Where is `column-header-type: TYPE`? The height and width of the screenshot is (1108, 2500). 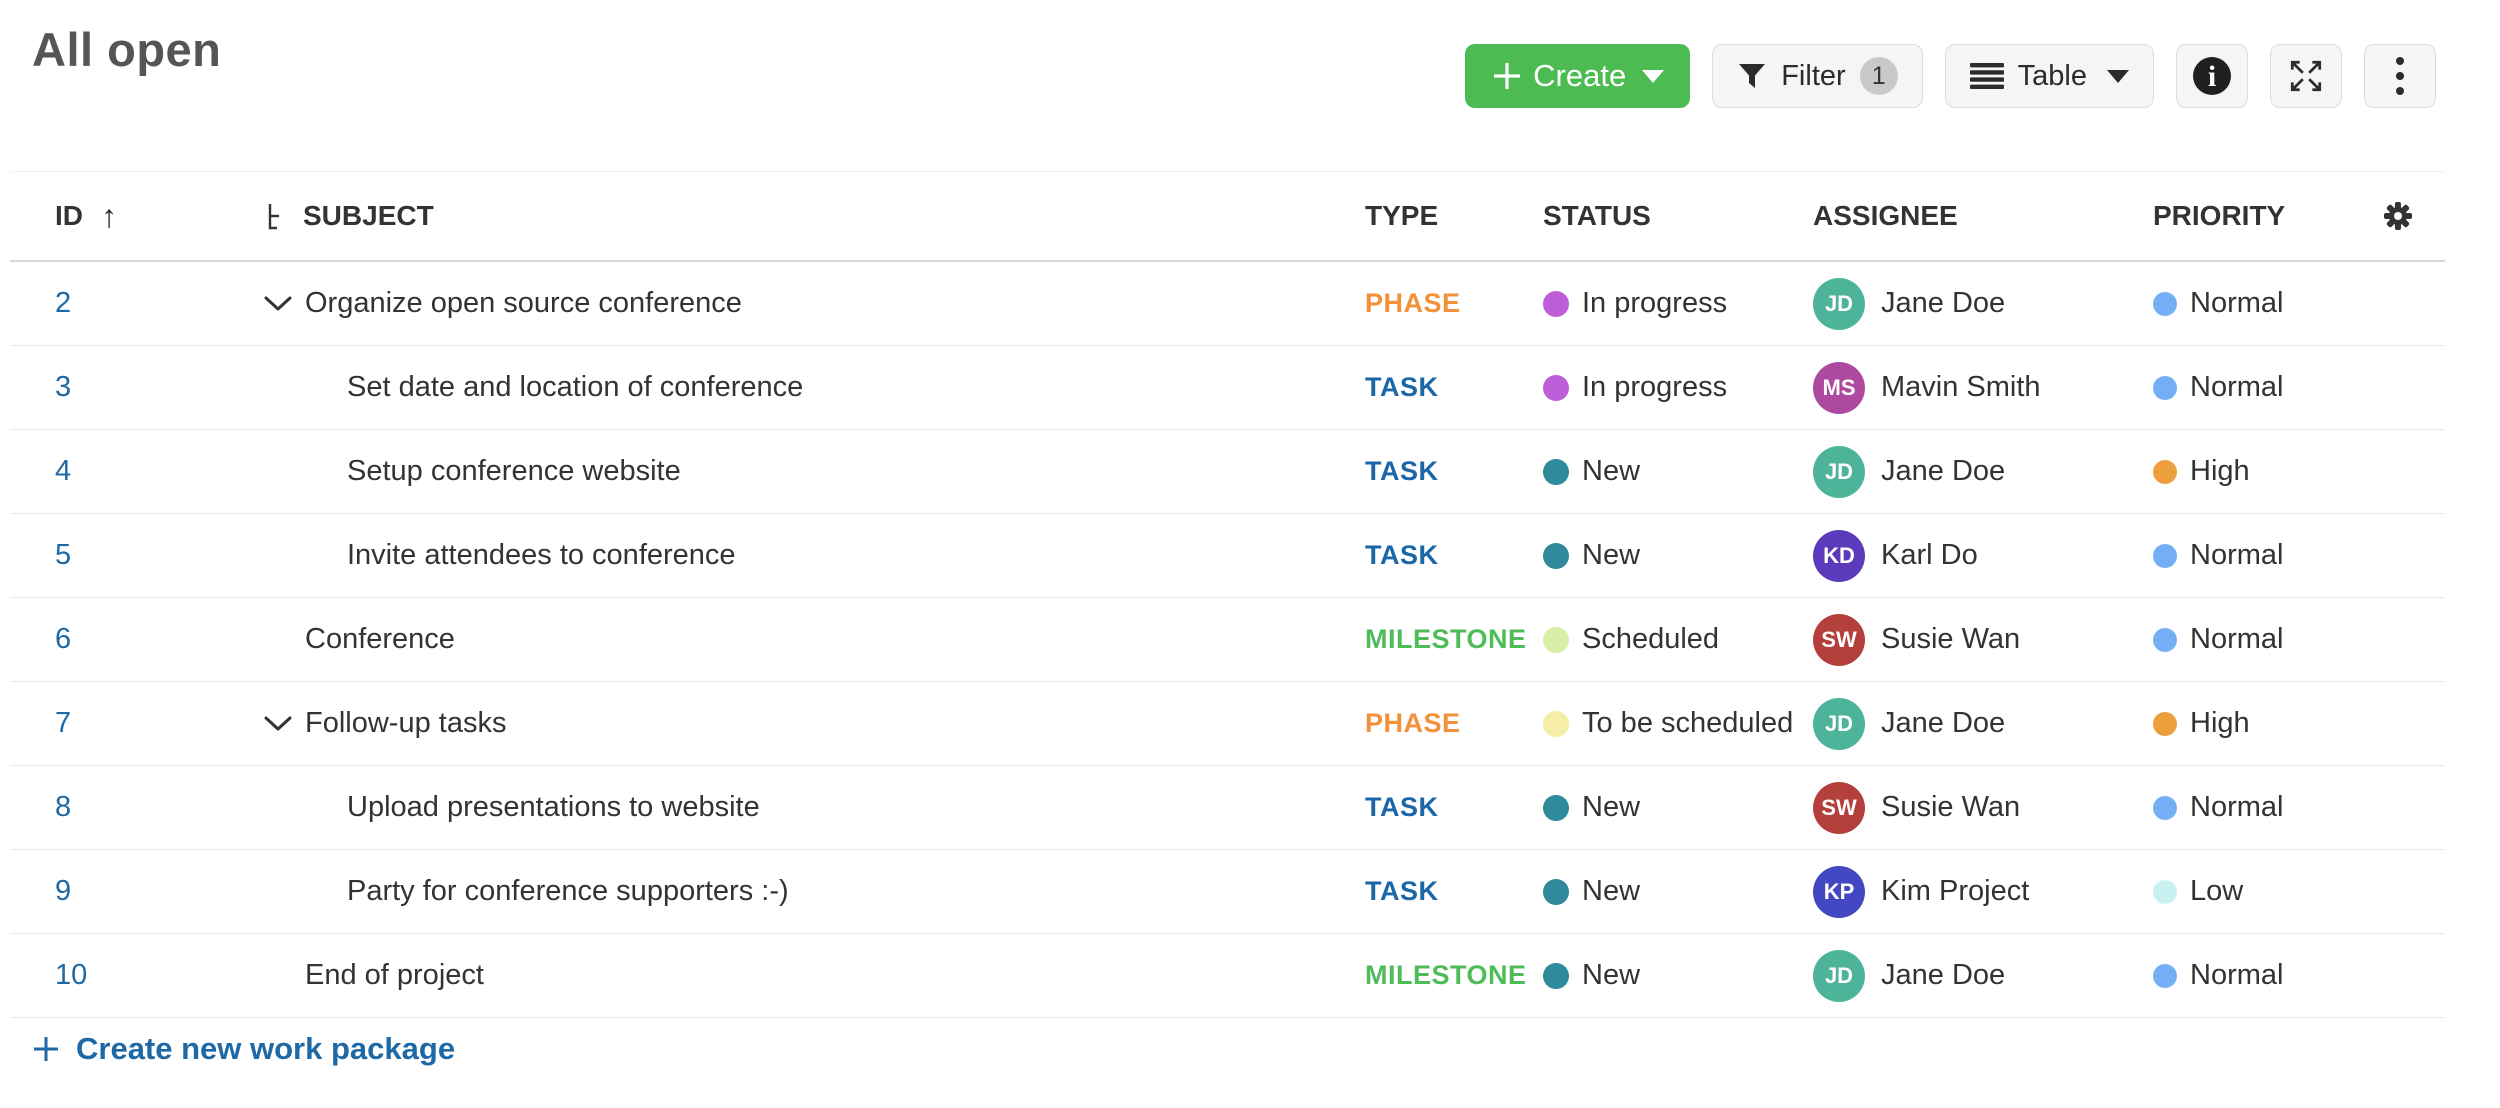
column-header-type: TYPE is located at coordinates (1445, 216).